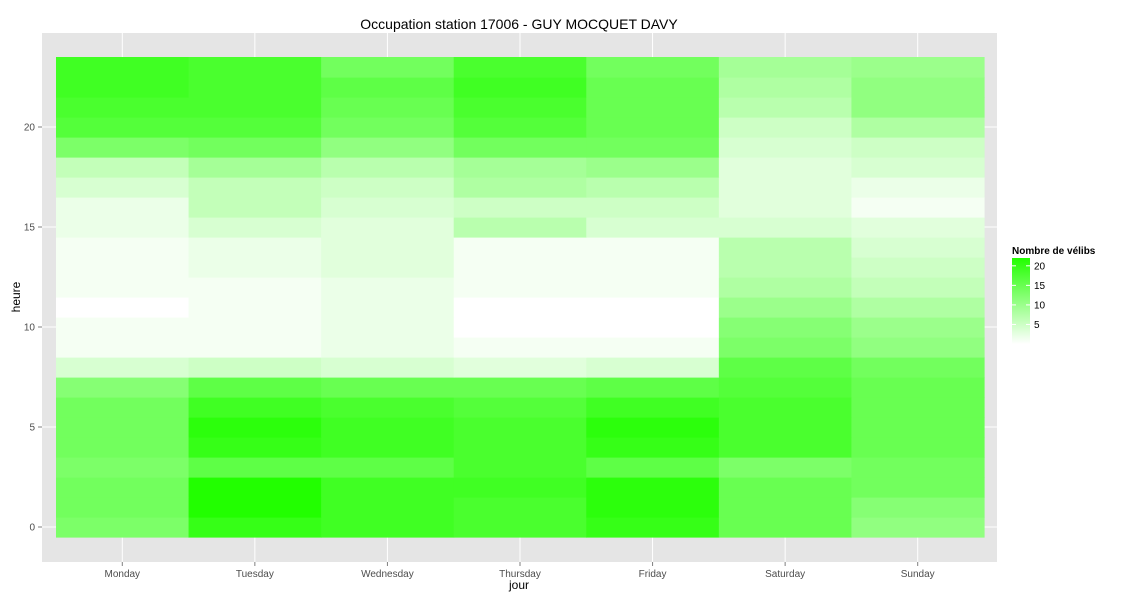  I want to click on y-tick-label: 0, so click(32, 528).